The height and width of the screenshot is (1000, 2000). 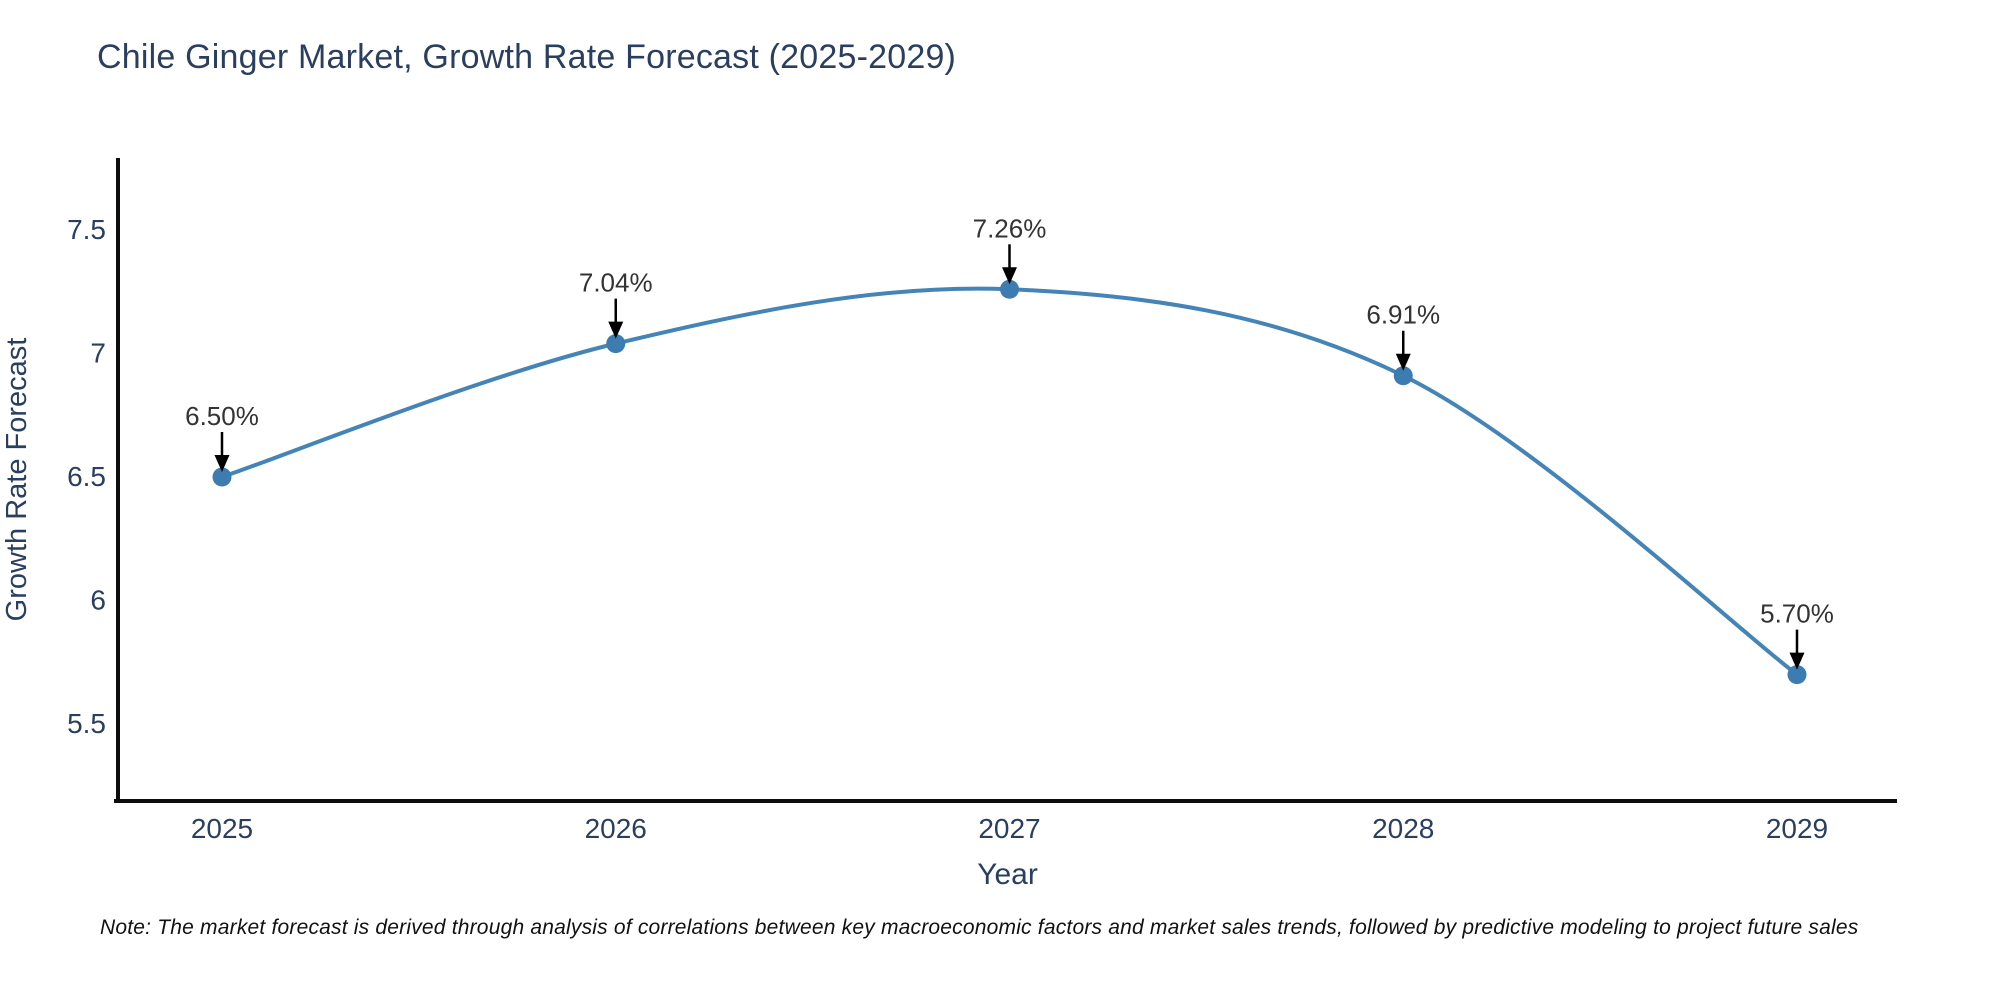 I want to click on y-tick-label: 6.5, so click(x=86, y=476).